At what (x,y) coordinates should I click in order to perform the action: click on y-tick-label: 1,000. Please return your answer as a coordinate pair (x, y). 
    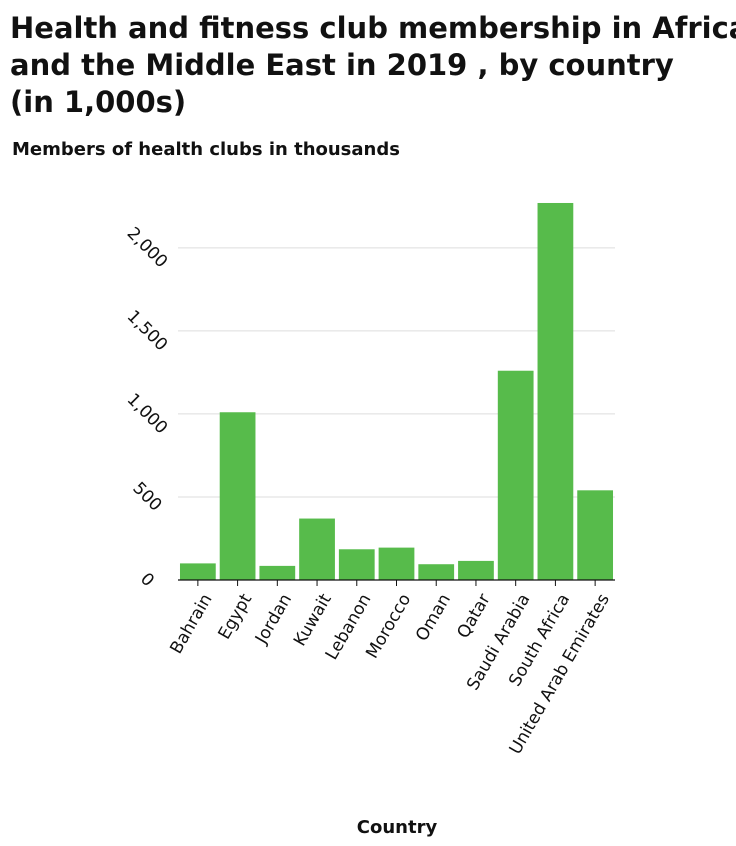
    Looking at the image, I should click on (147, 414).